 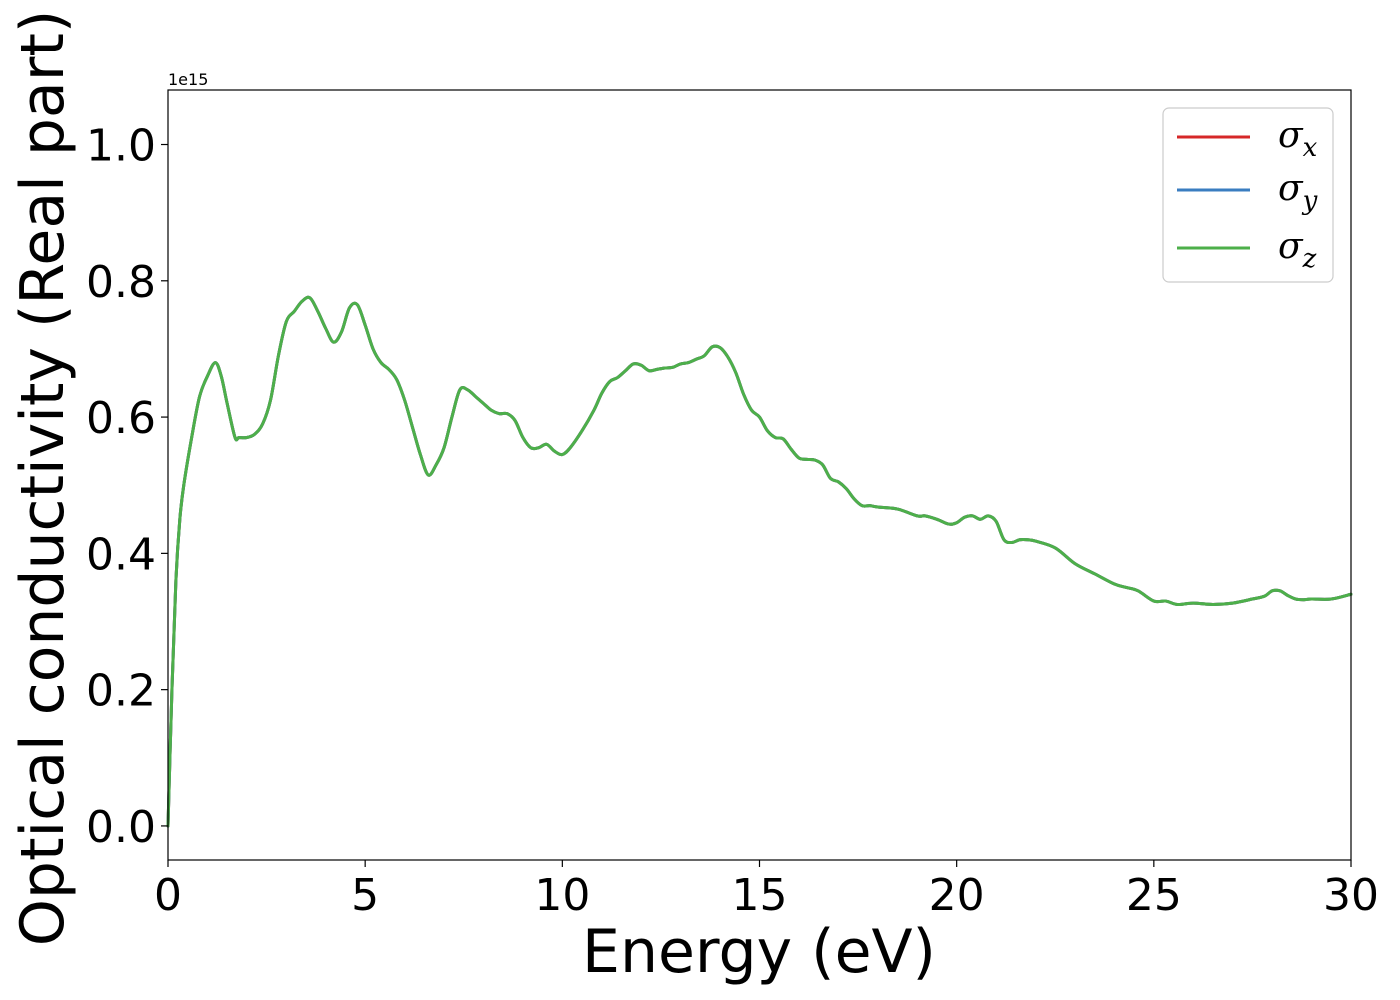 I want to click on x-tick-label: 25, so click(x=1154, y=895).